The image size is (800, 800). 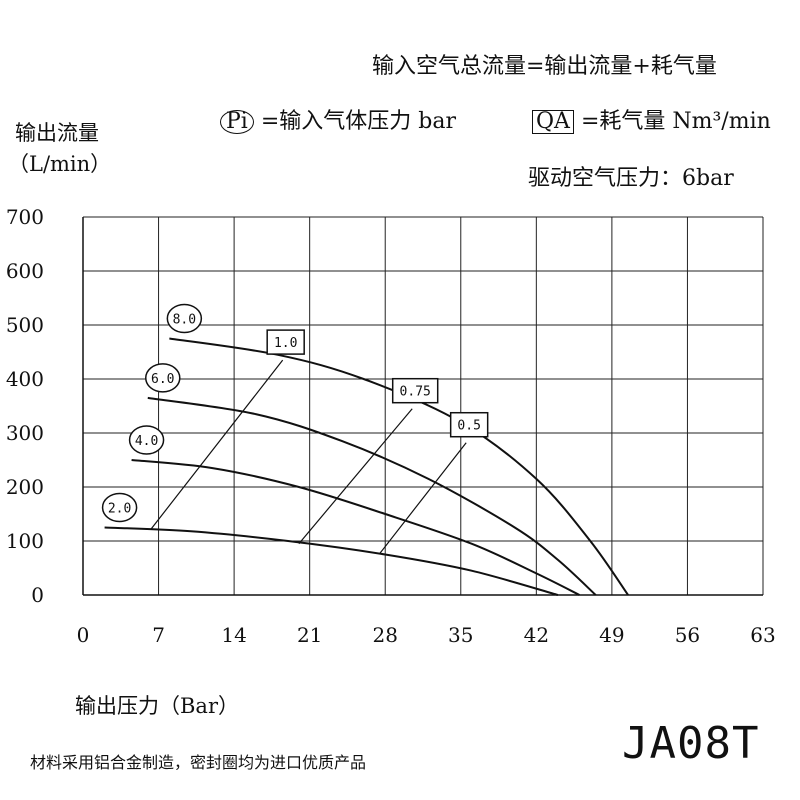 I want to click on qa-label-text: 0.75, so click(x=415, y=392).